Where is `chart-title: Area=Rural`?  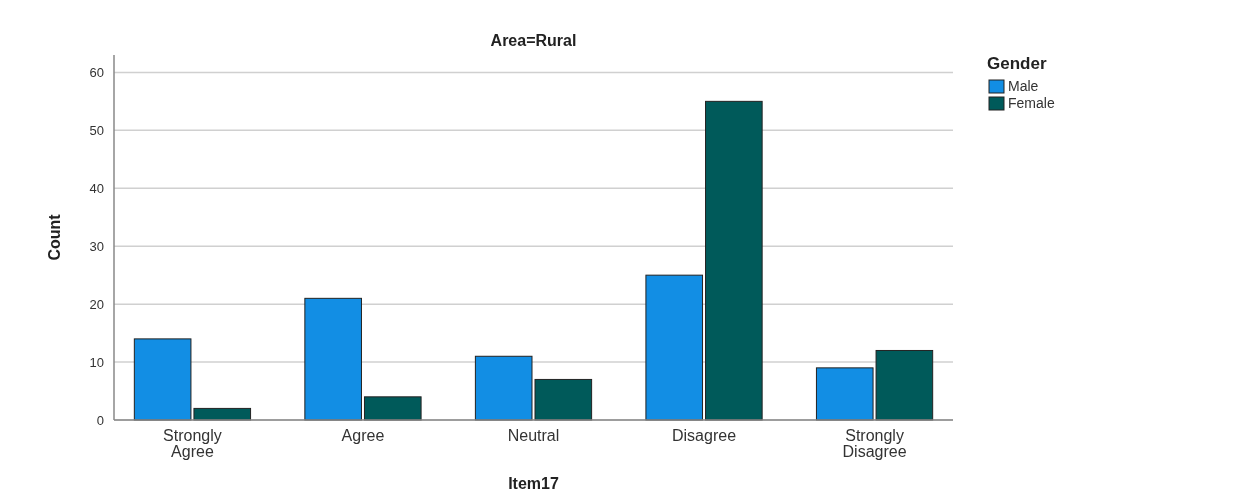
chart-title: Area=Rural is located at coordinates (533, 40).